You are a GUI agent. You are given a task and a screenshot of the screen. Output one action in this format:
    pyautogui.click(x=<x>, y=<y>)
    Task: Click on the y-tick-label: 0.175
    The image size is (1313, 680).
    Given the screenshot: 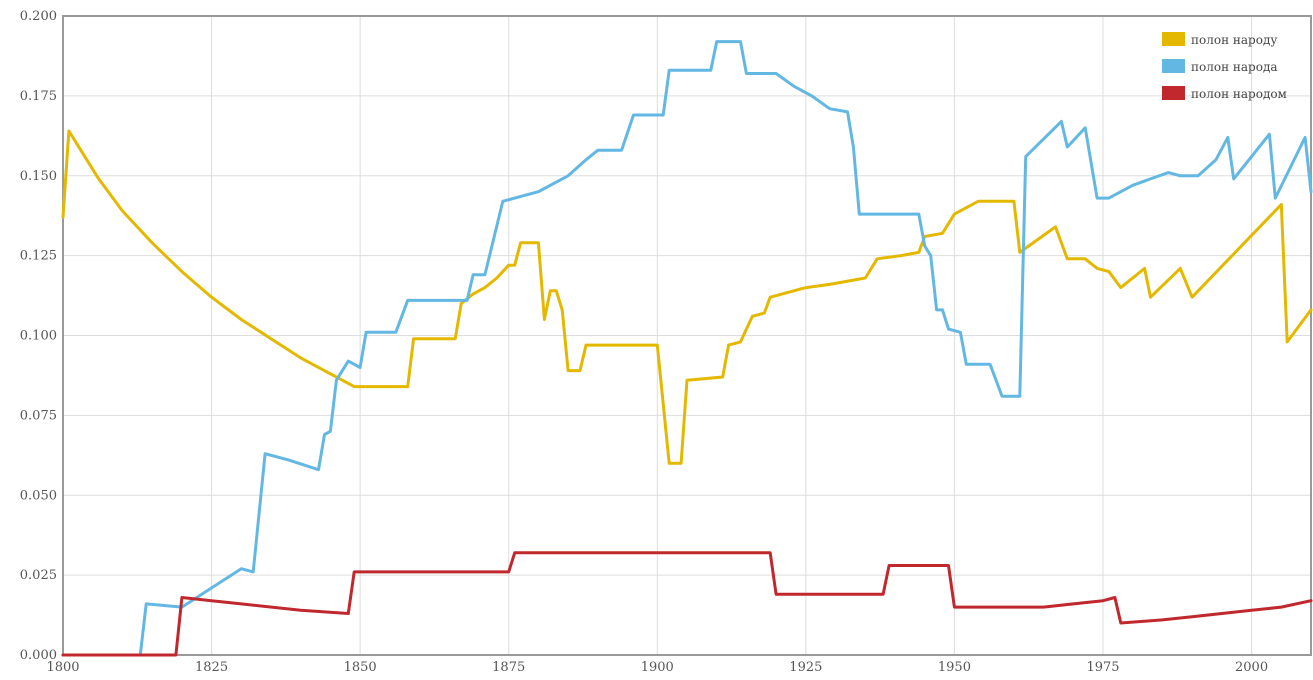 What is the action you would take?
    pyautogui.click(x=38, y=96)
    